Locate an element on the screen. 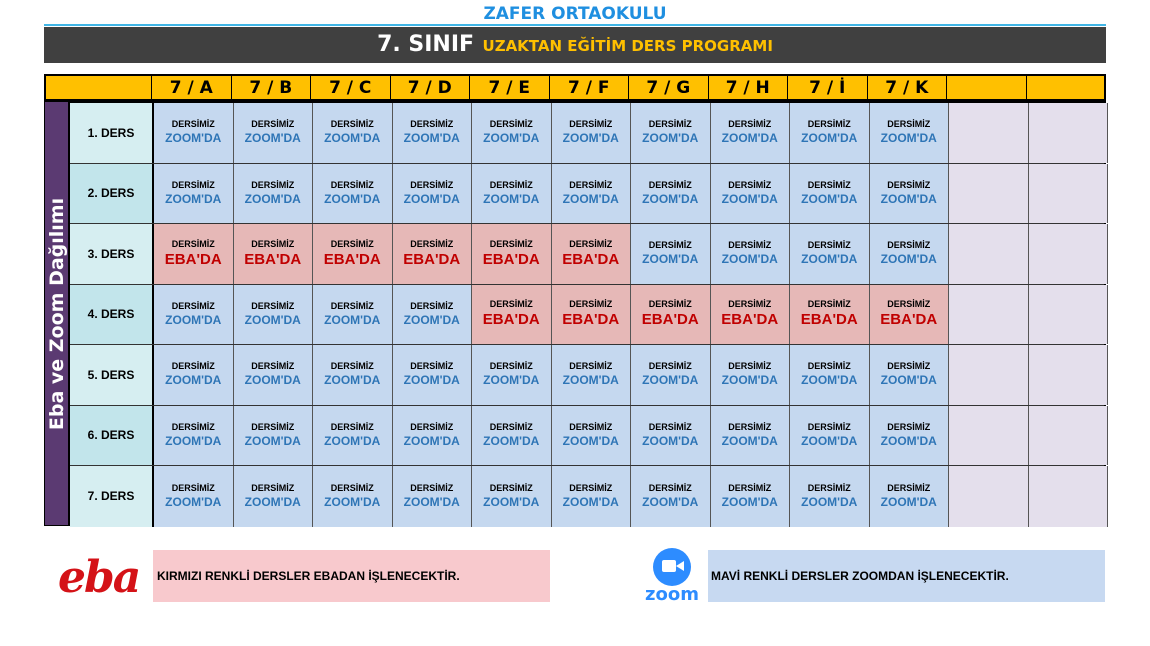  class-header-7: 7 / H is located at coordinates (747, 87).